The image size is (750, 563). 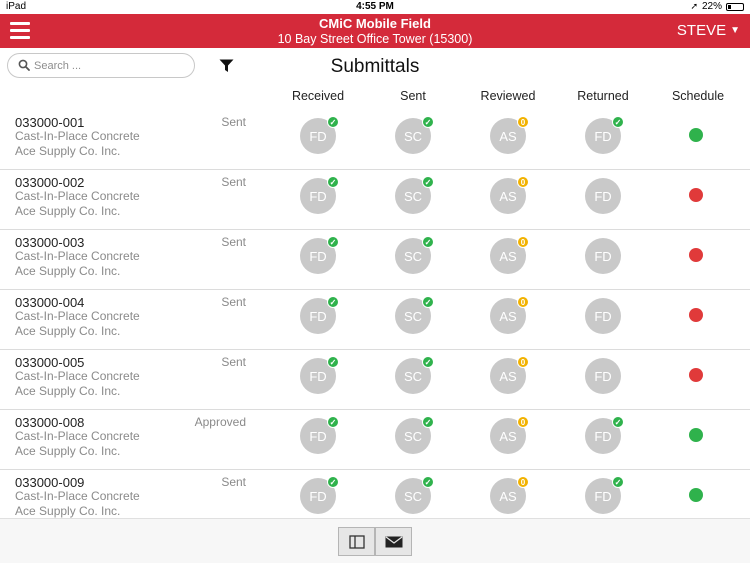 I want to click on user-name: STEVE, so click(x=701, y=30).